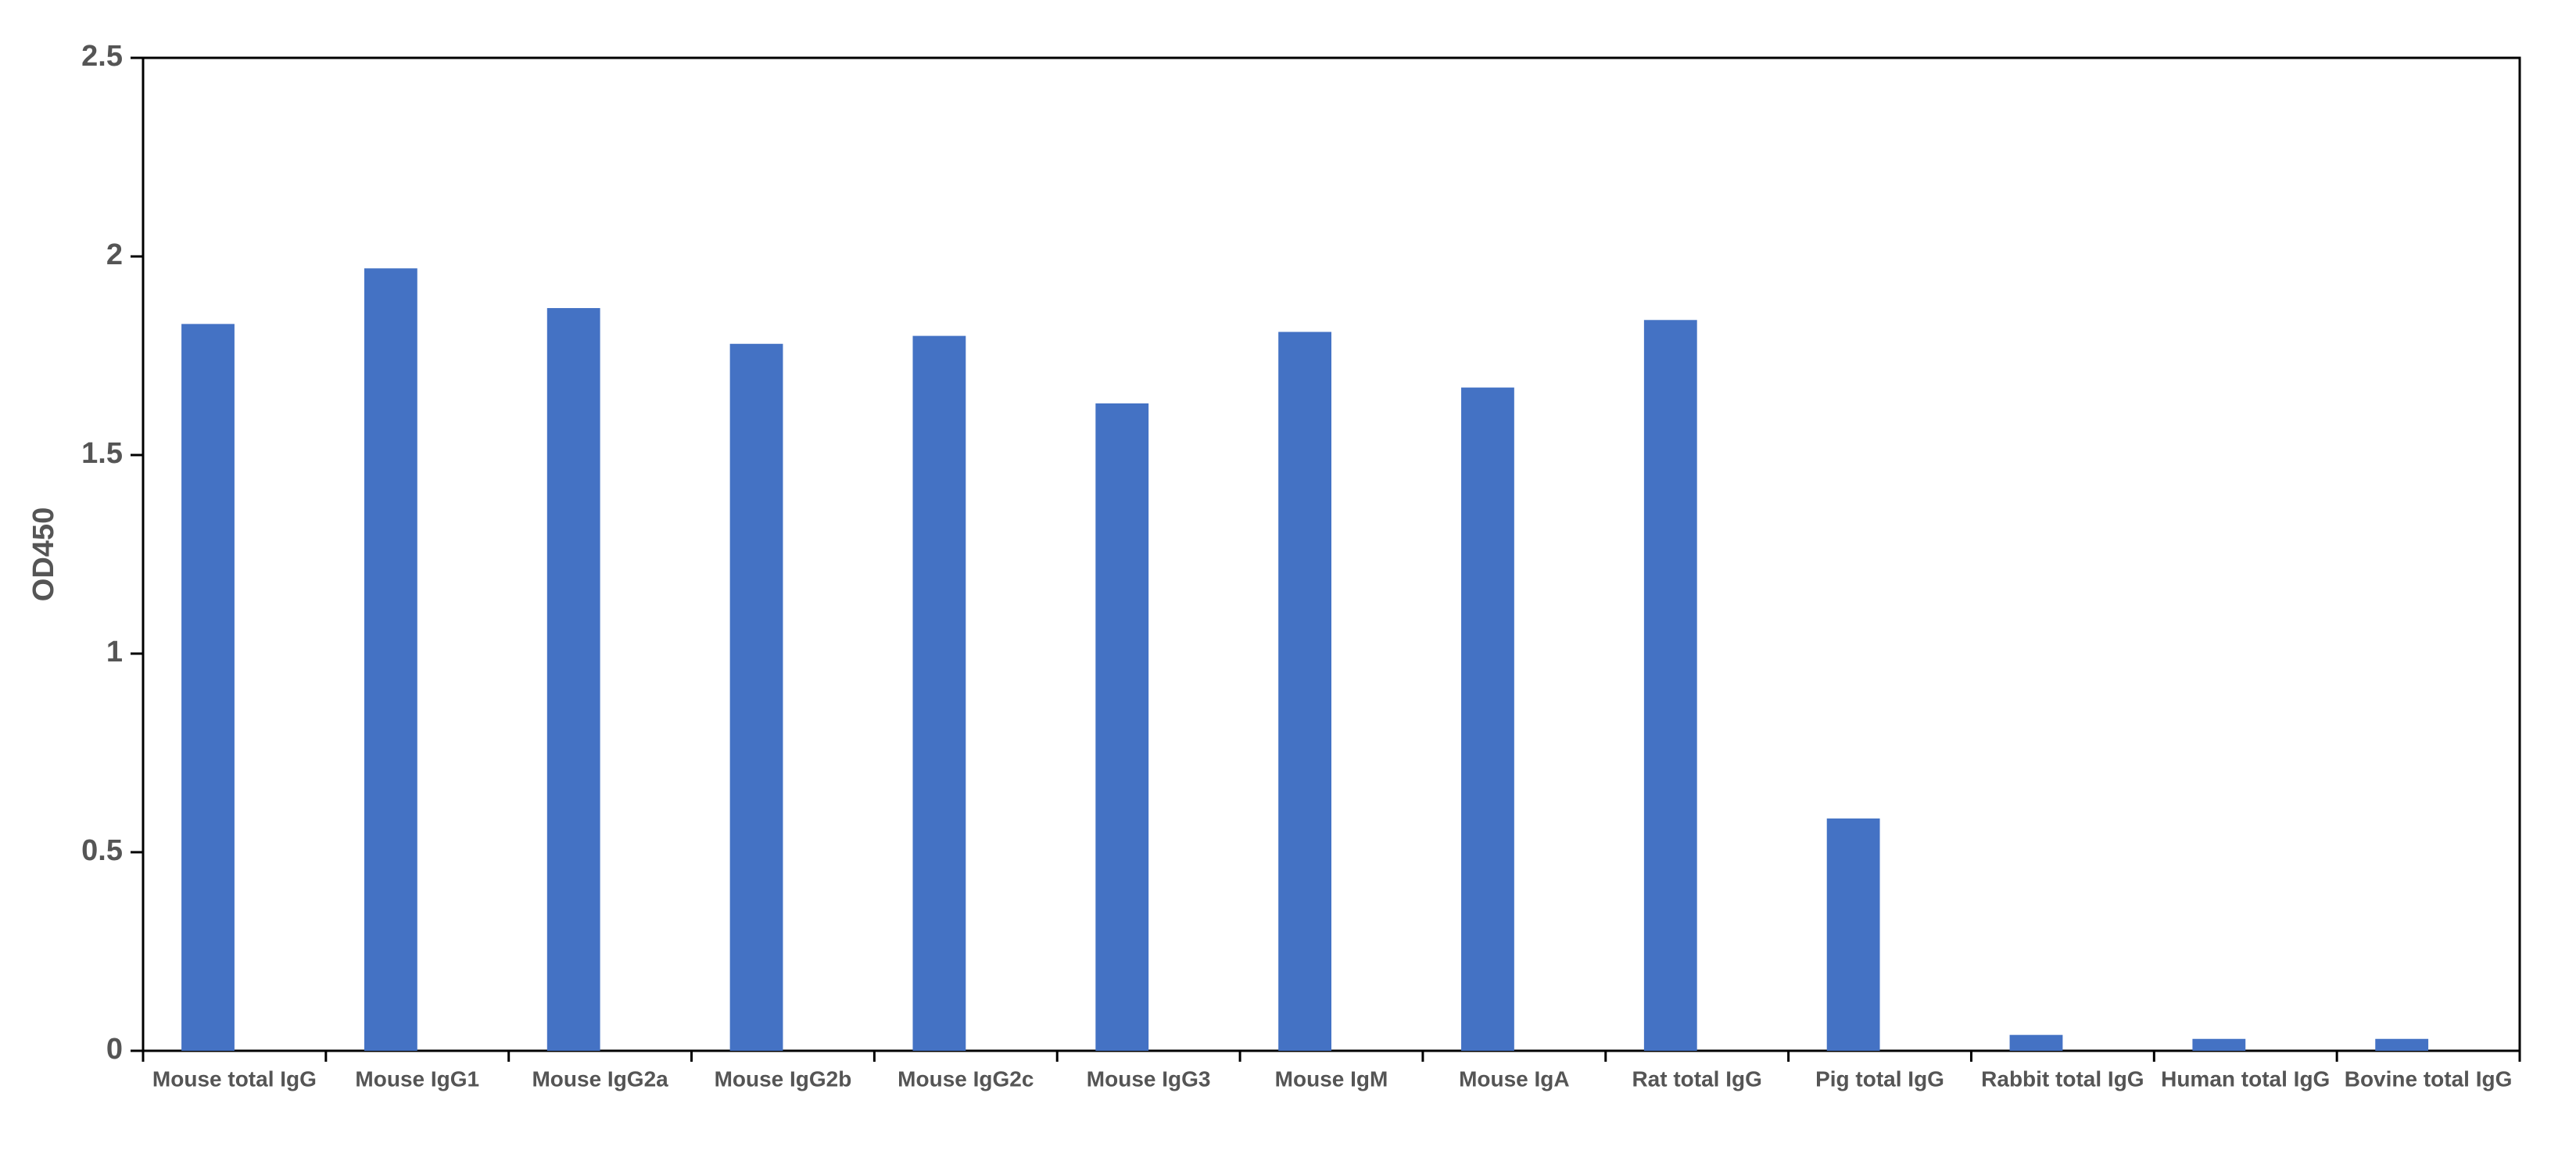 This screenshot has height=1154, width=2576. What do you see at coordinates (600, 1078) in the screenshot?
I see `x-tick-label: Mouse IgG2a` at bounding box center [600, 1078].